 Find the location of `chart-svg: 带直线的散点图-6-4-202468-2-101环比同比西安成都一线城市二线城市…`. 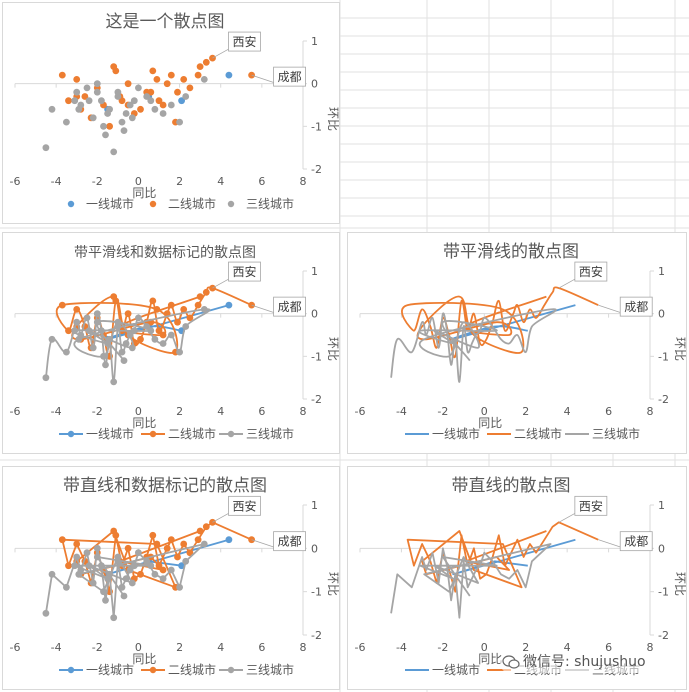

chart-svg: 带直线的散点图-6-4-202468-2-101环比同比西安成都一线城市二线城市… is located at coordinates (520, 576).